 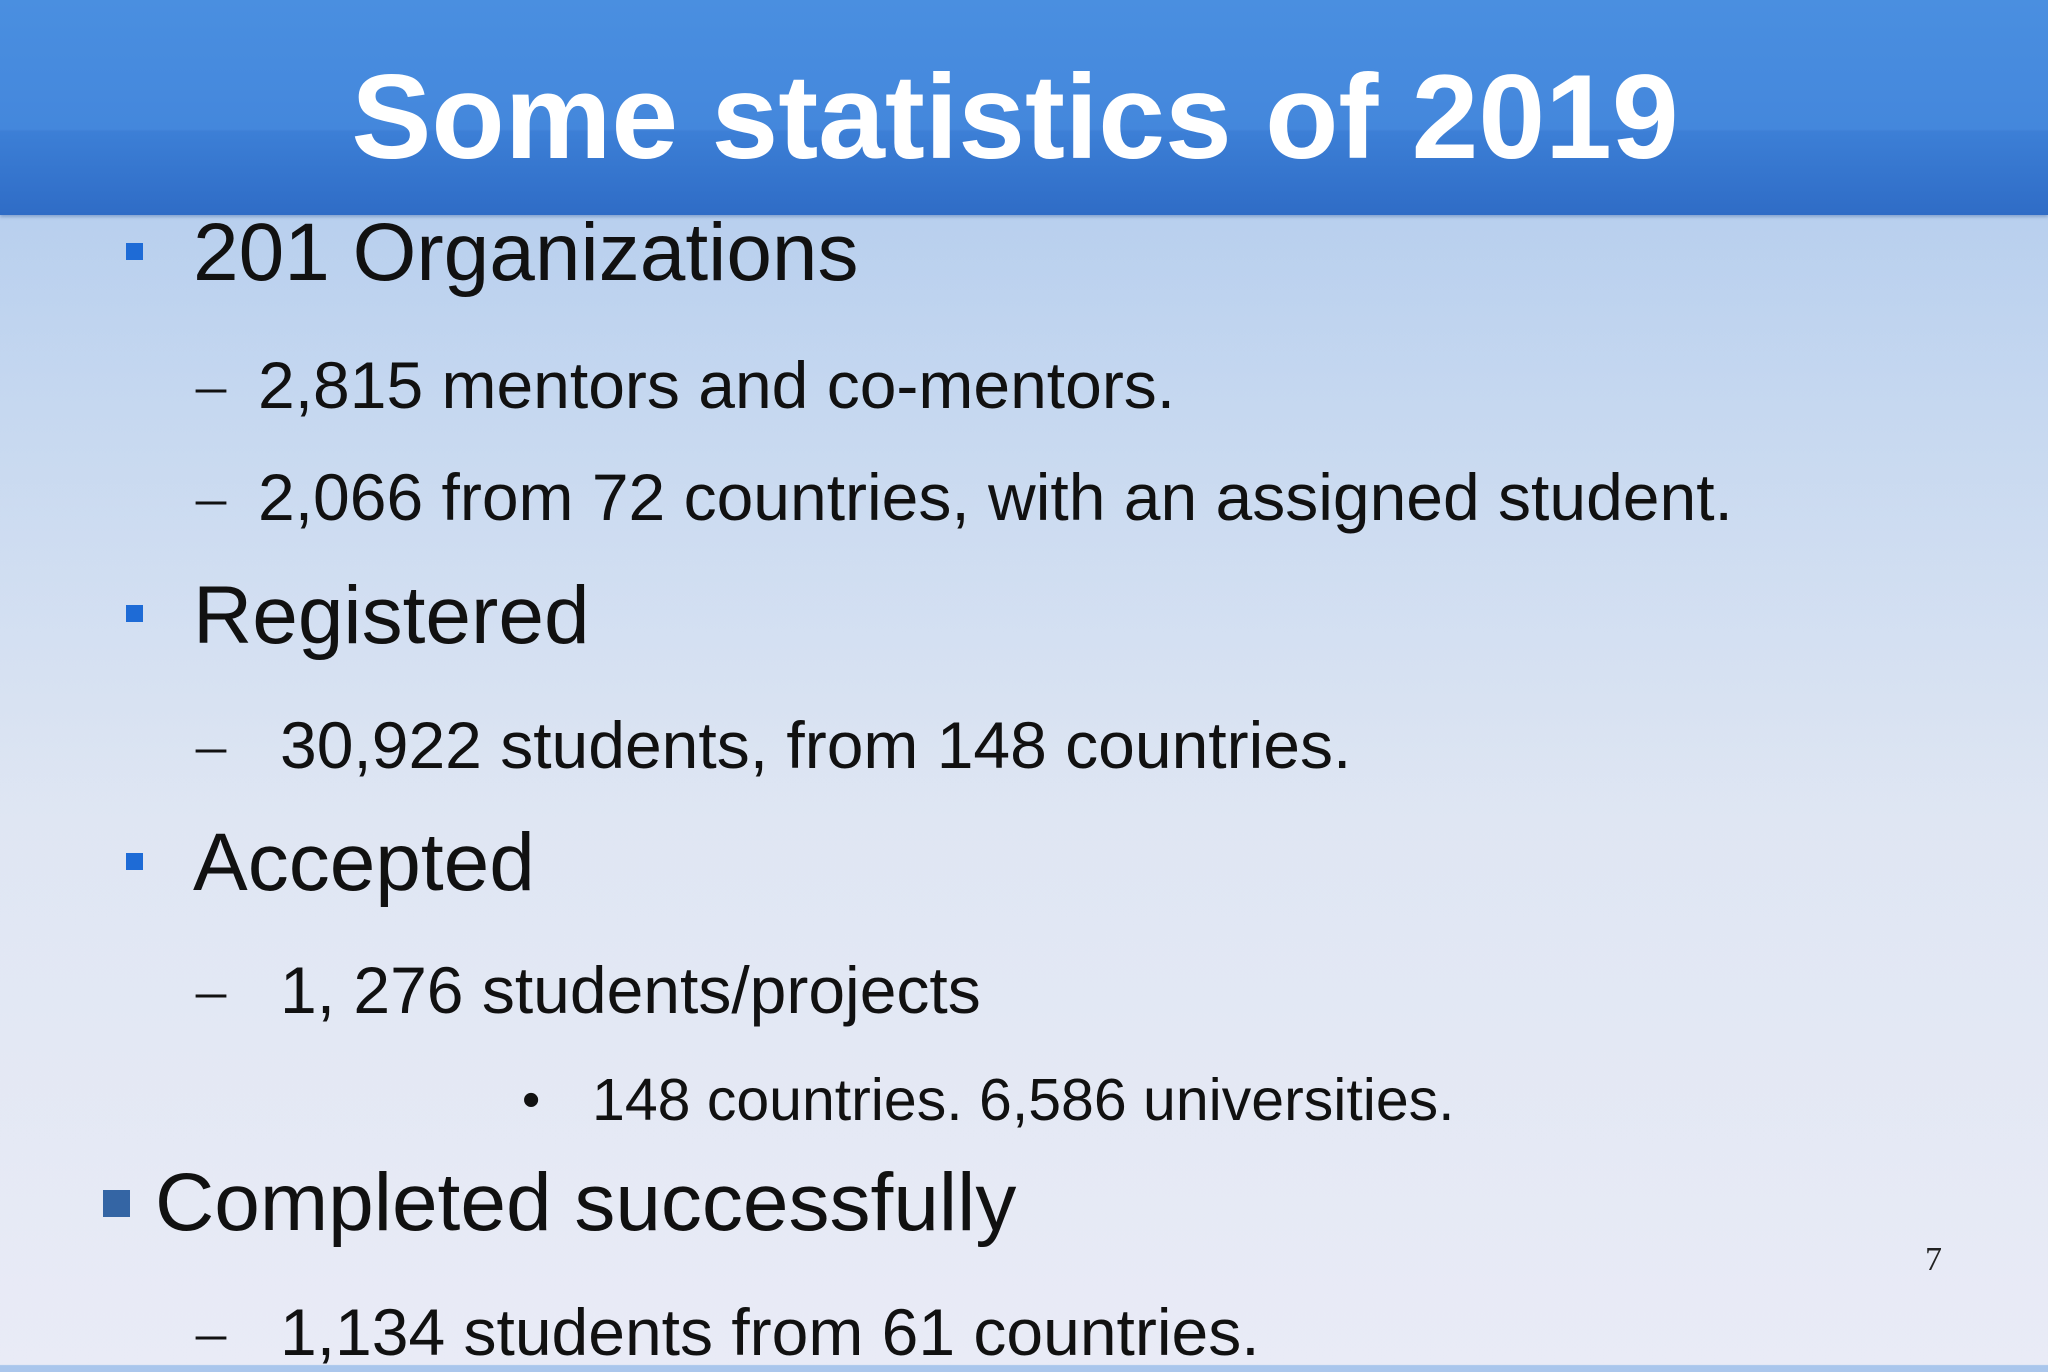 I want to click on item-registered: Registered, so click(x=391, y=615).